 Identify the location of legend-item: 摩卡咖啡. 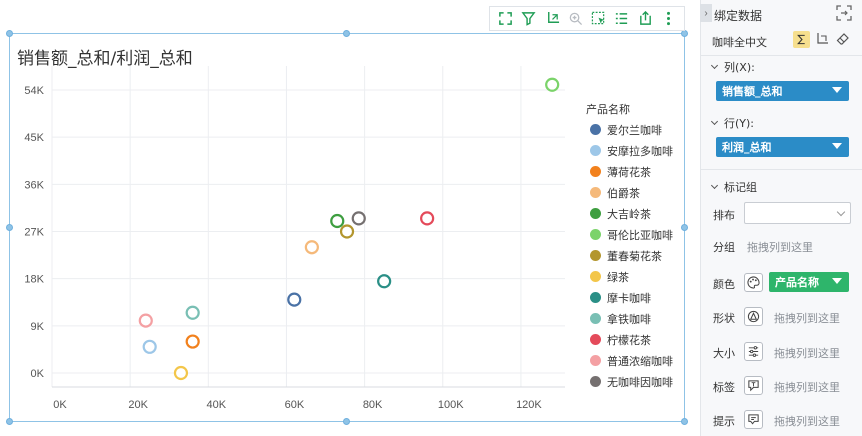
(636, 297).